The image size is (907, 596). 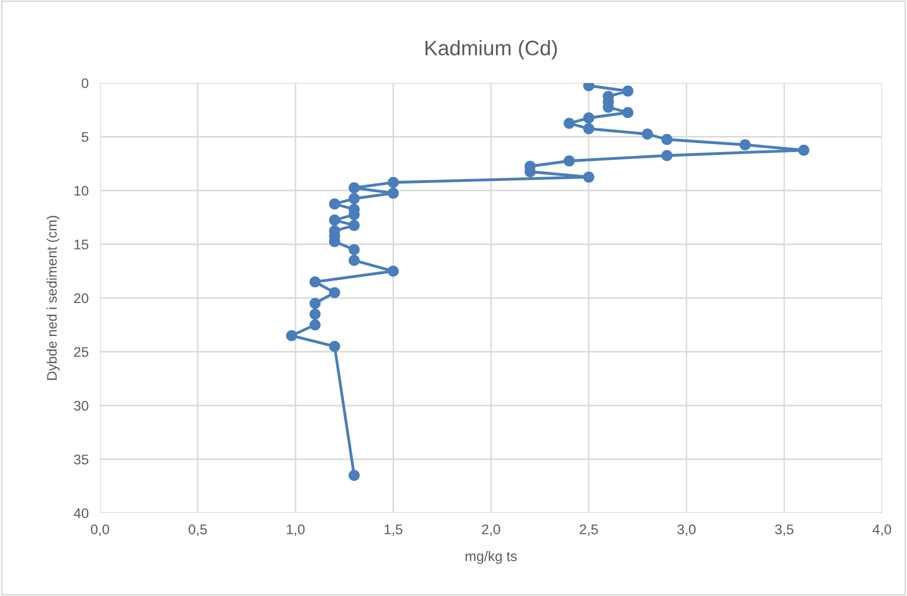 I want to click on y-tick-label: 30, so click(x=81, y=405).